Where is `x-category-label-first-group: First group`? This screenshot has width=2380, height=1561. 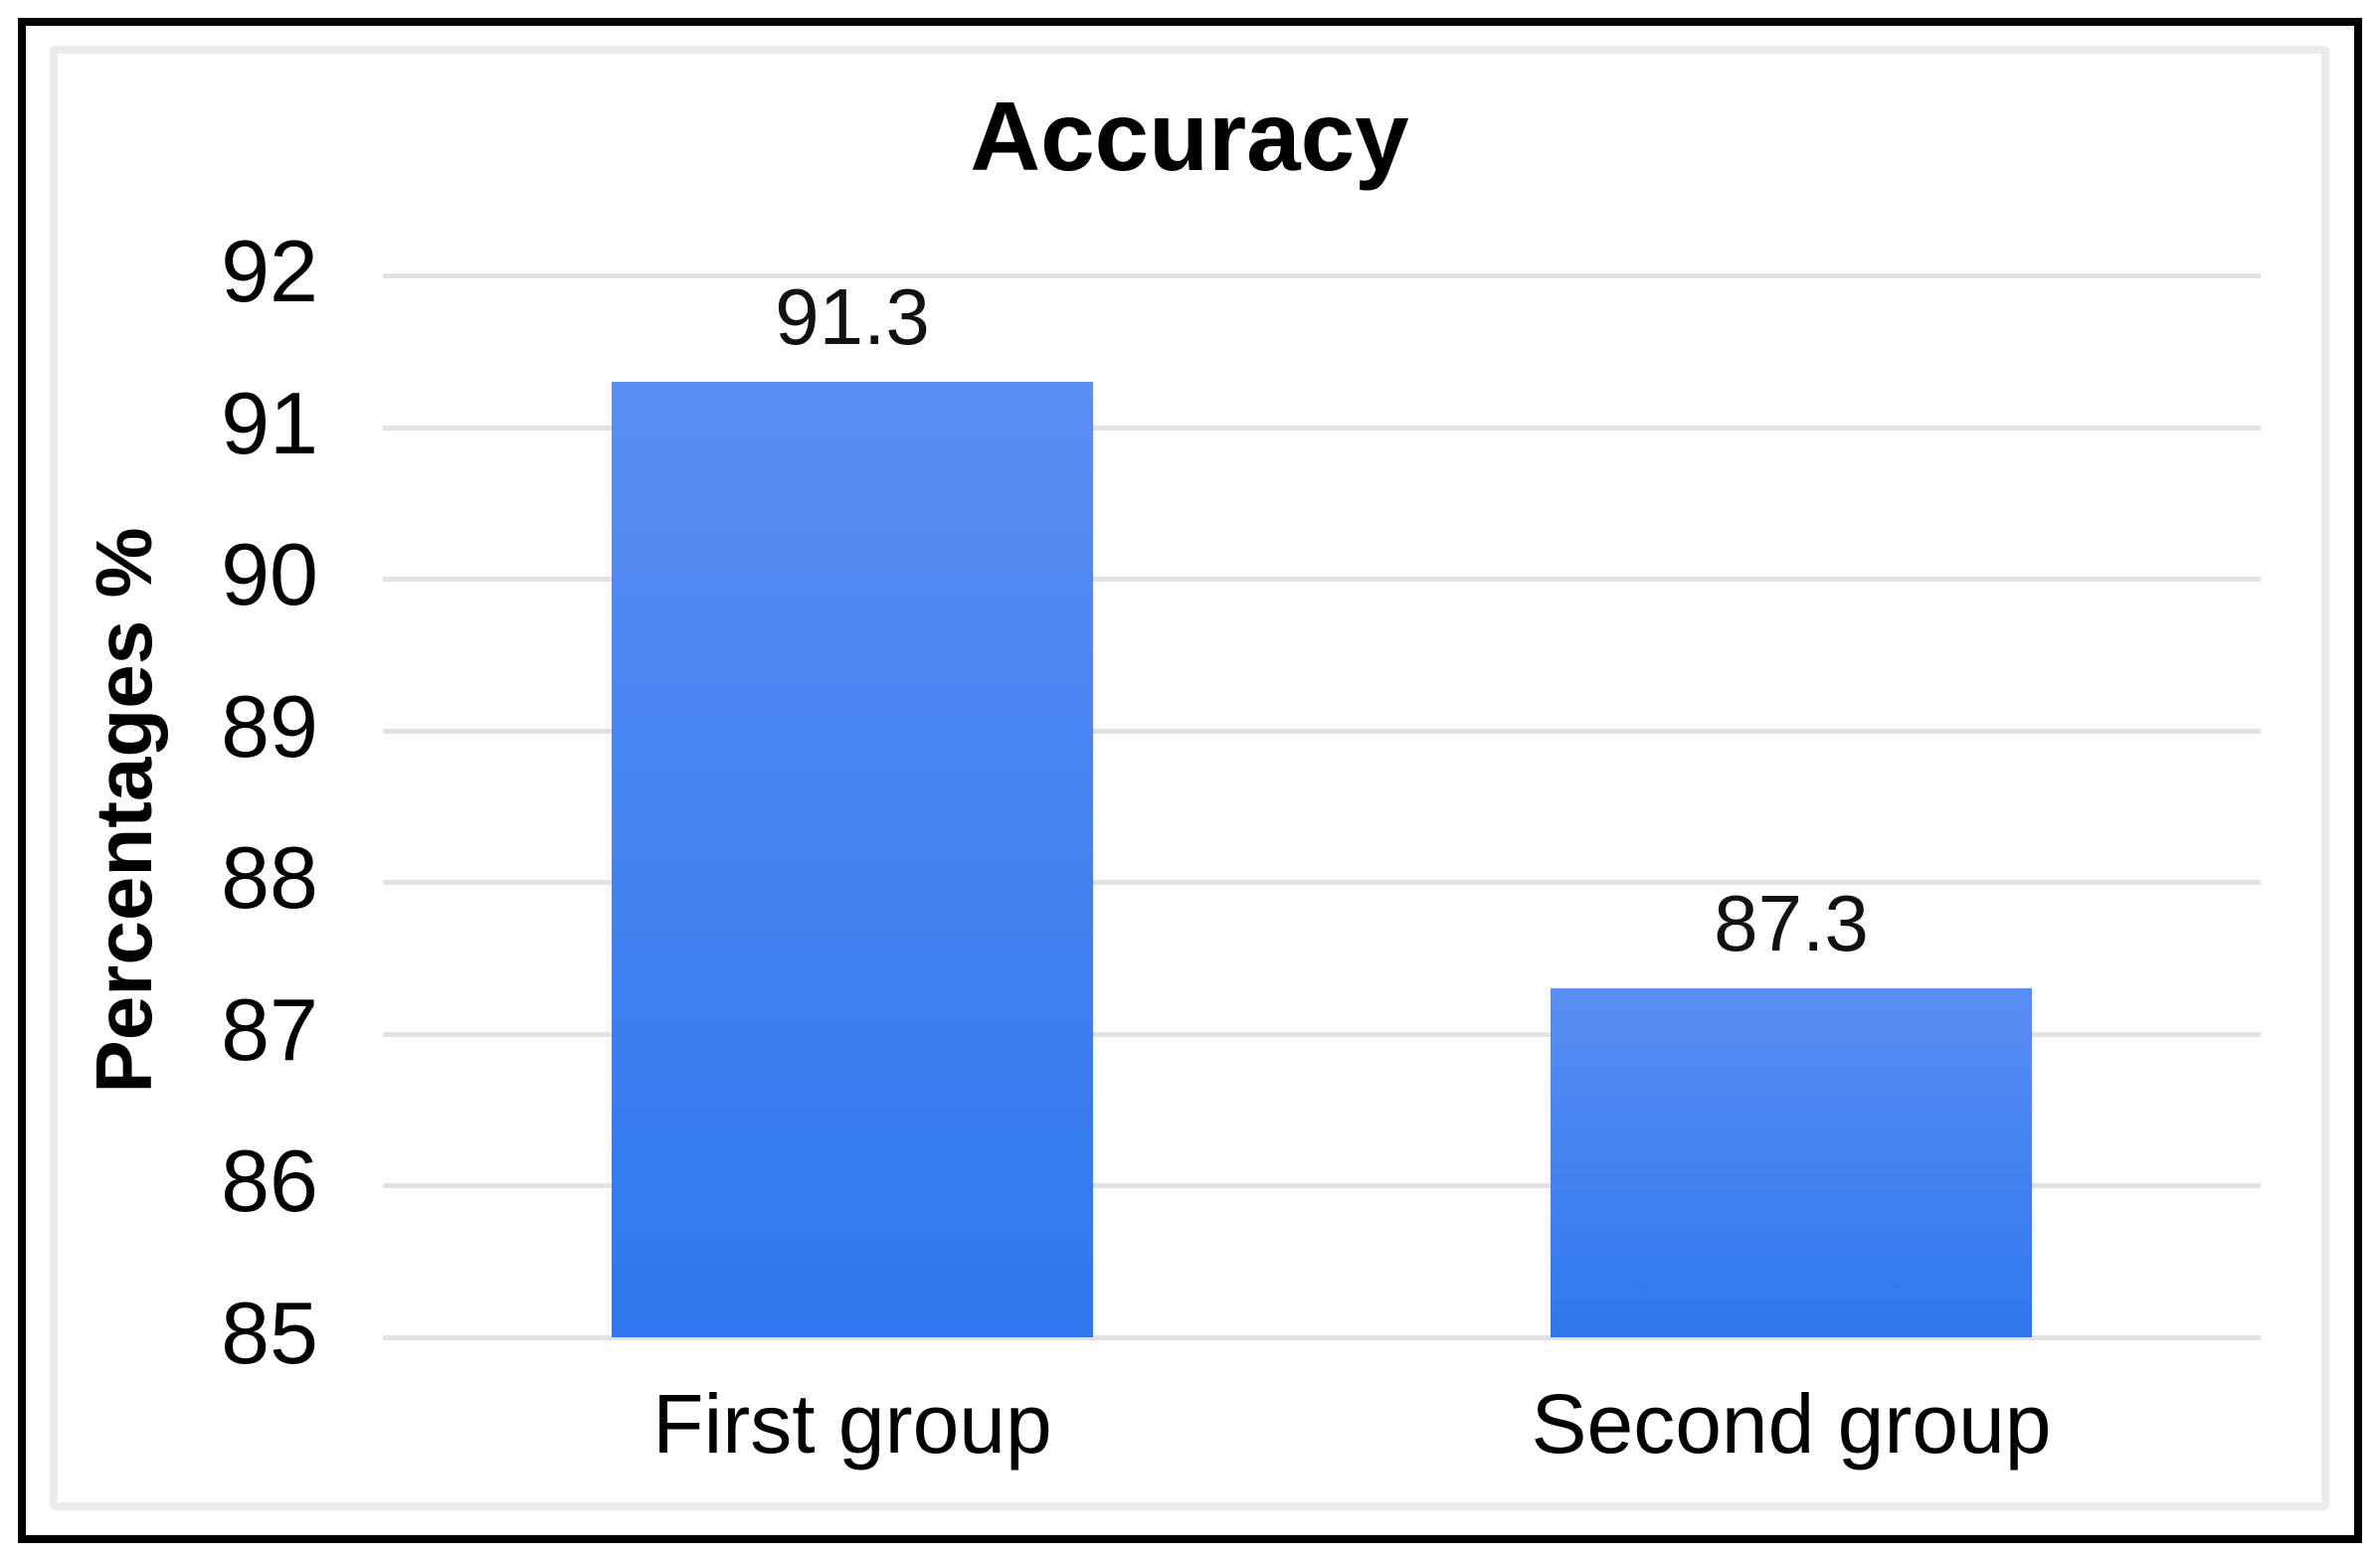 x-category-label-first-group: First group is located at coordinates (852, 1424).